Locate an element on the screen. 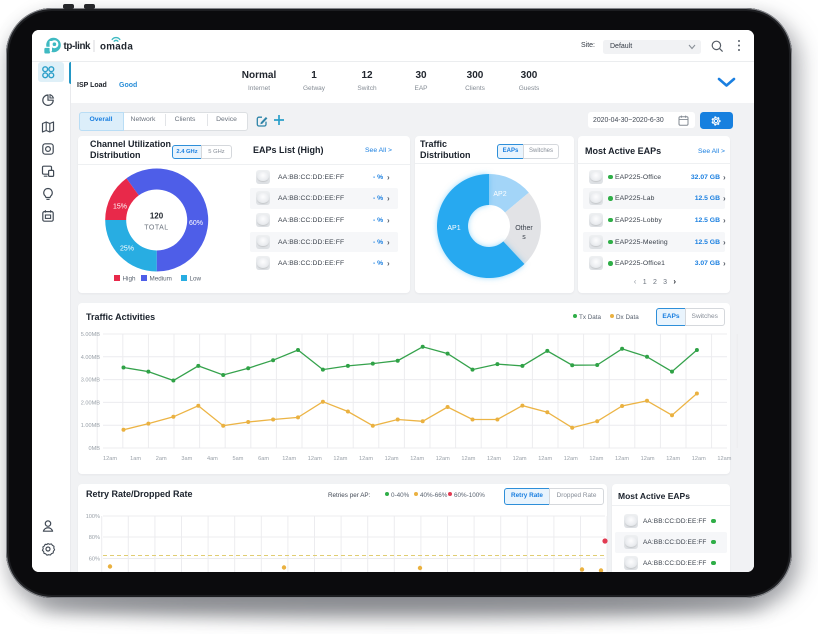 The width and height of the screenshot is (818, 634). svg-text: 15% is located at coordinates (120, 207).